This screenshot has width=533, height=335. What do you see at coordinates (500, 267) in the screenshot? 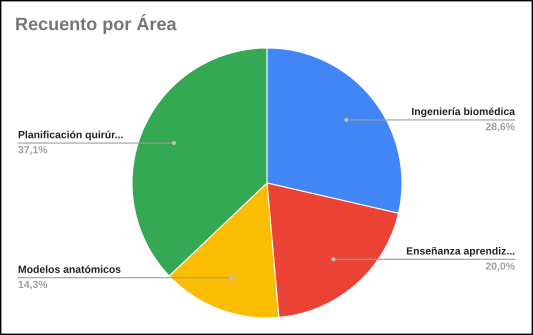
I see `data-label: 20,0%` at bounding box center [500, 267].